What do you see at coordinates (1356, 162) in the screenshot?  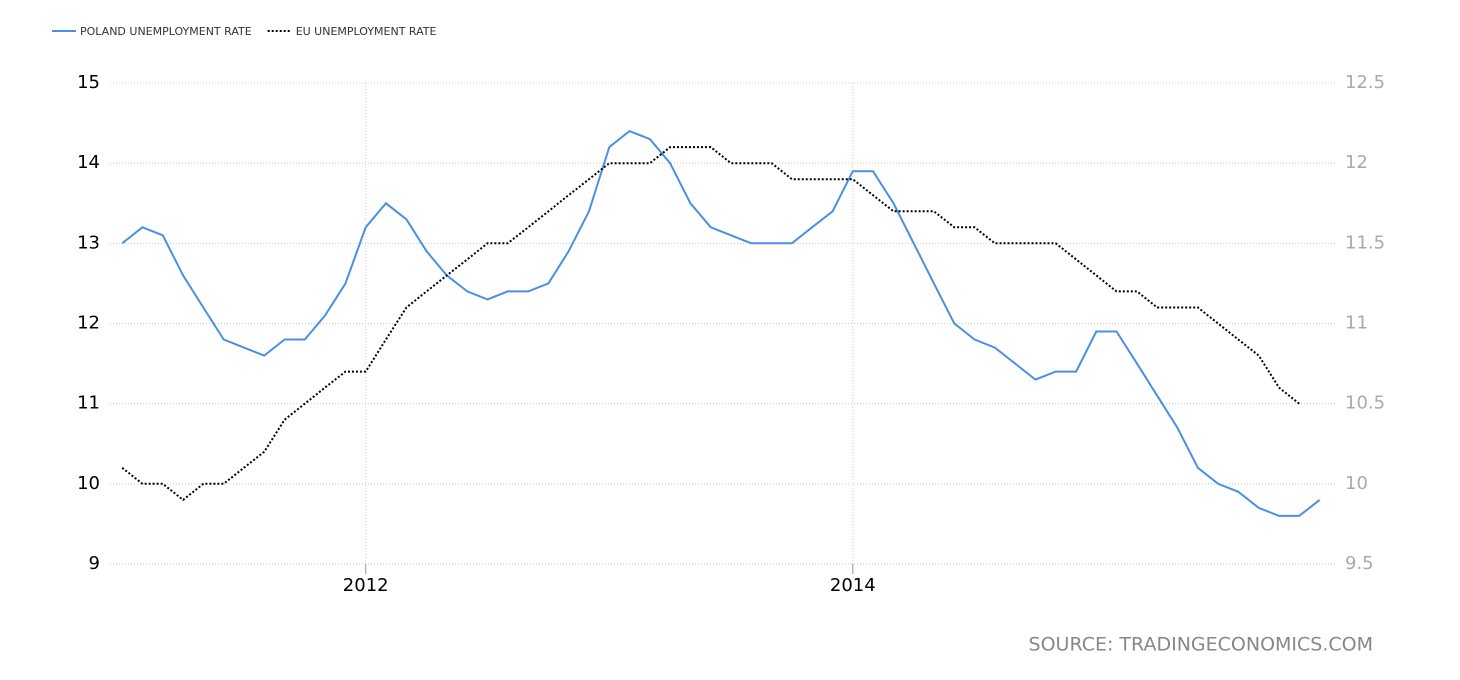 I see `y2-tick-label: 12` at bounding box center [1356, 162].